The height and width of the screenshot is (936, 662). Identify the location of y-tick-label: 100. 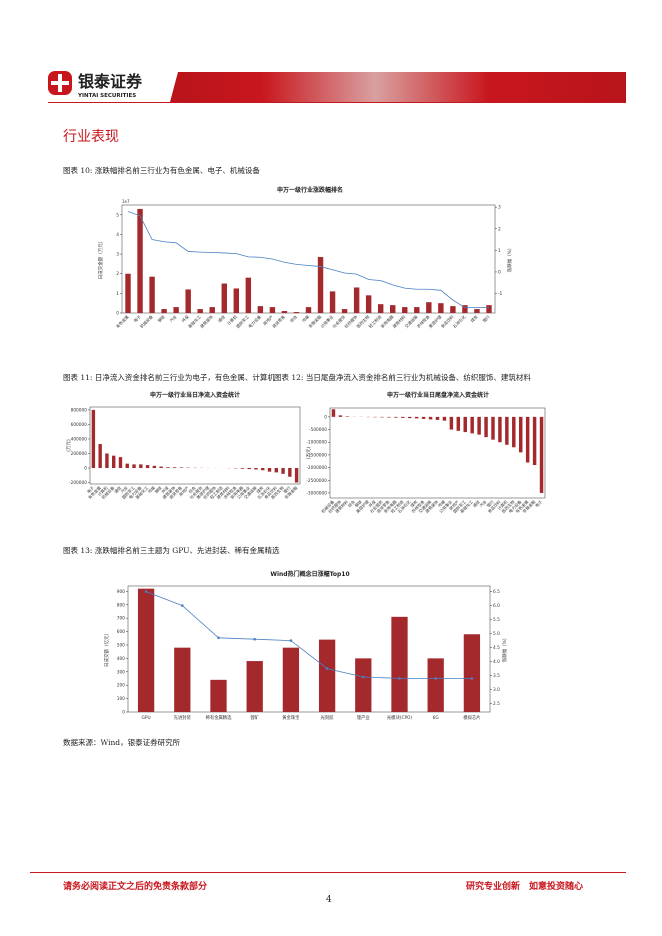
(121, 699).